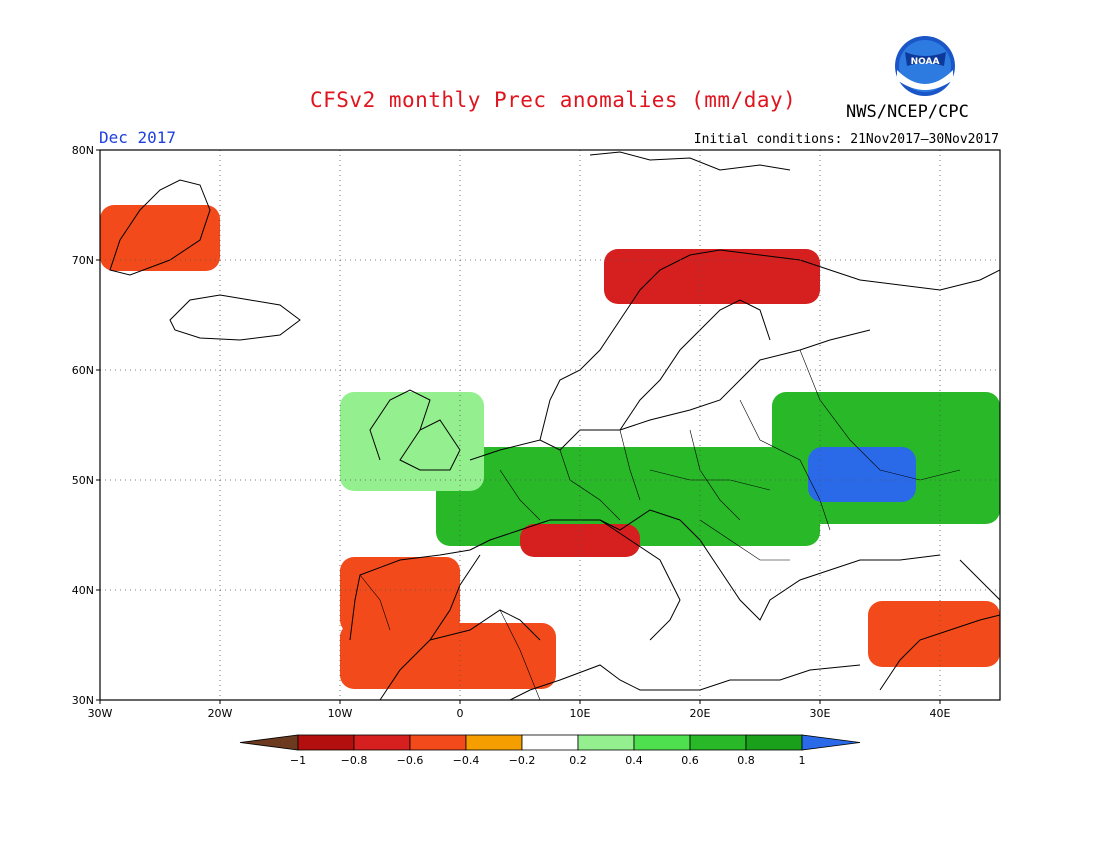 This screenshot has height=850, width=1100. Describe the element at coordinates (83, 150) in the screenshot. I see `lat-tick-label: 80N` at that location.